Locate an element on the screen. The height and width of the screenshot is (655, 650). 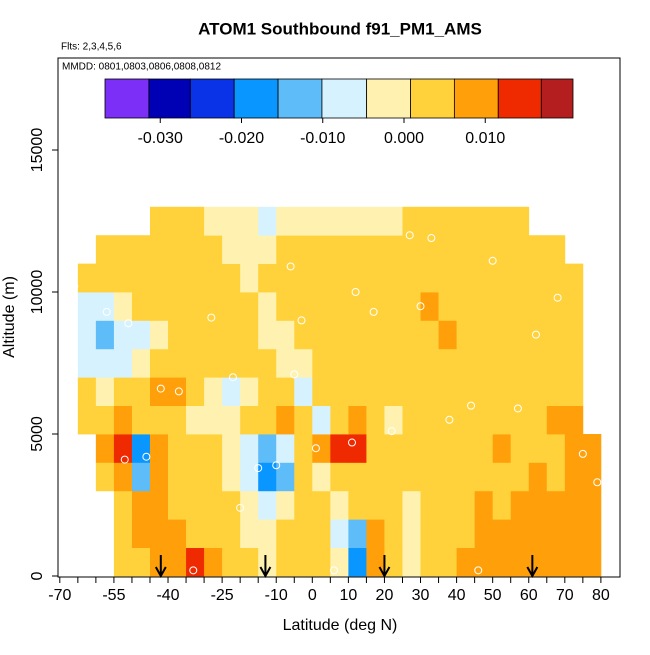
x-tick-label: 40 is located at coordinates (457, 595).